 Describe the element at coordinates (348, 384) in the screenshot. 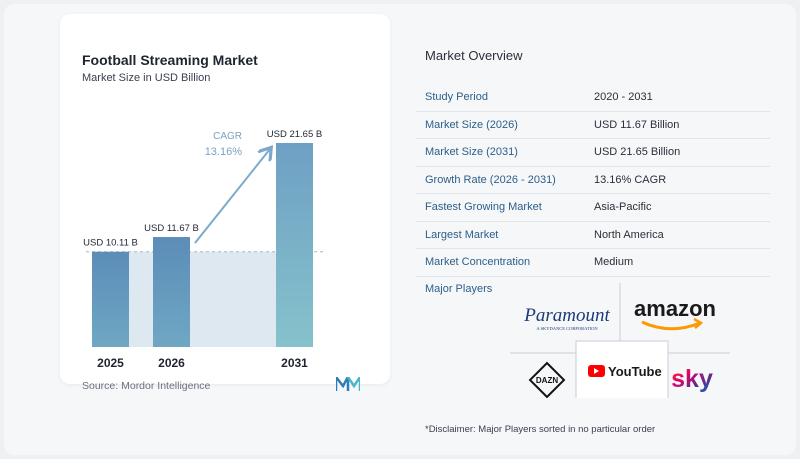

I see `mordor-logo-icon` at that location.